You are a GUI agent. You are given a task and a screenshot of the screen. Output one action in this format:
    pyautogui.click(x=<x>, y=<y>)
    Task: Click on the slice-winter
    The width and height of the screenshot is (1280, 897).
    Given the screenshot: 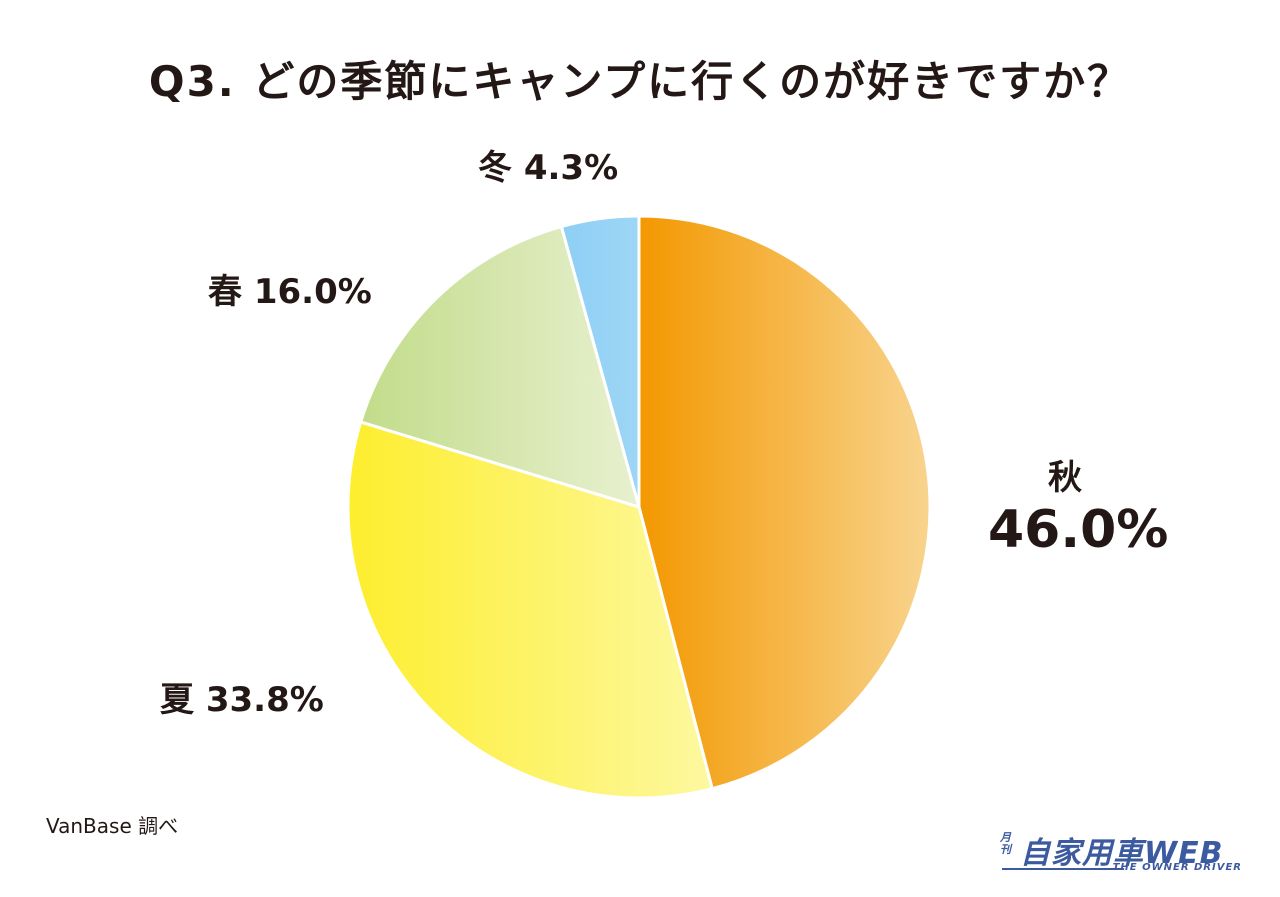 What is the action you would take?
    pyautogui.click(x=600, y=361)
    